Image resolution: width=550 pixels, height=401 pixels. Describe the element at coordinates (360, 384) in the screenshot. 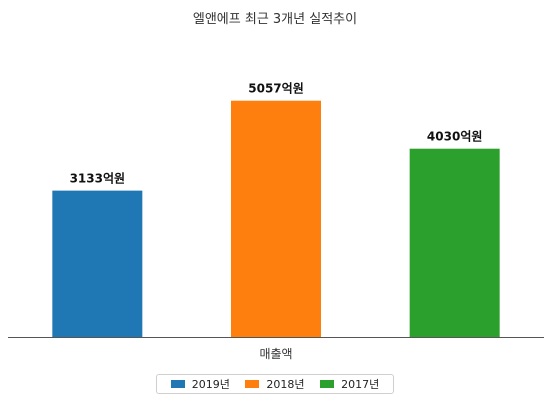

I see `legend-label-2017: 2017년` at that location.